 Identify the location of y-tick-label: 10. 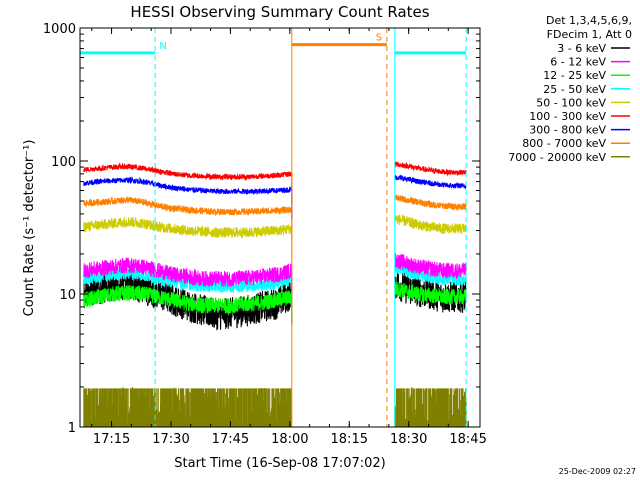
(67, 295).